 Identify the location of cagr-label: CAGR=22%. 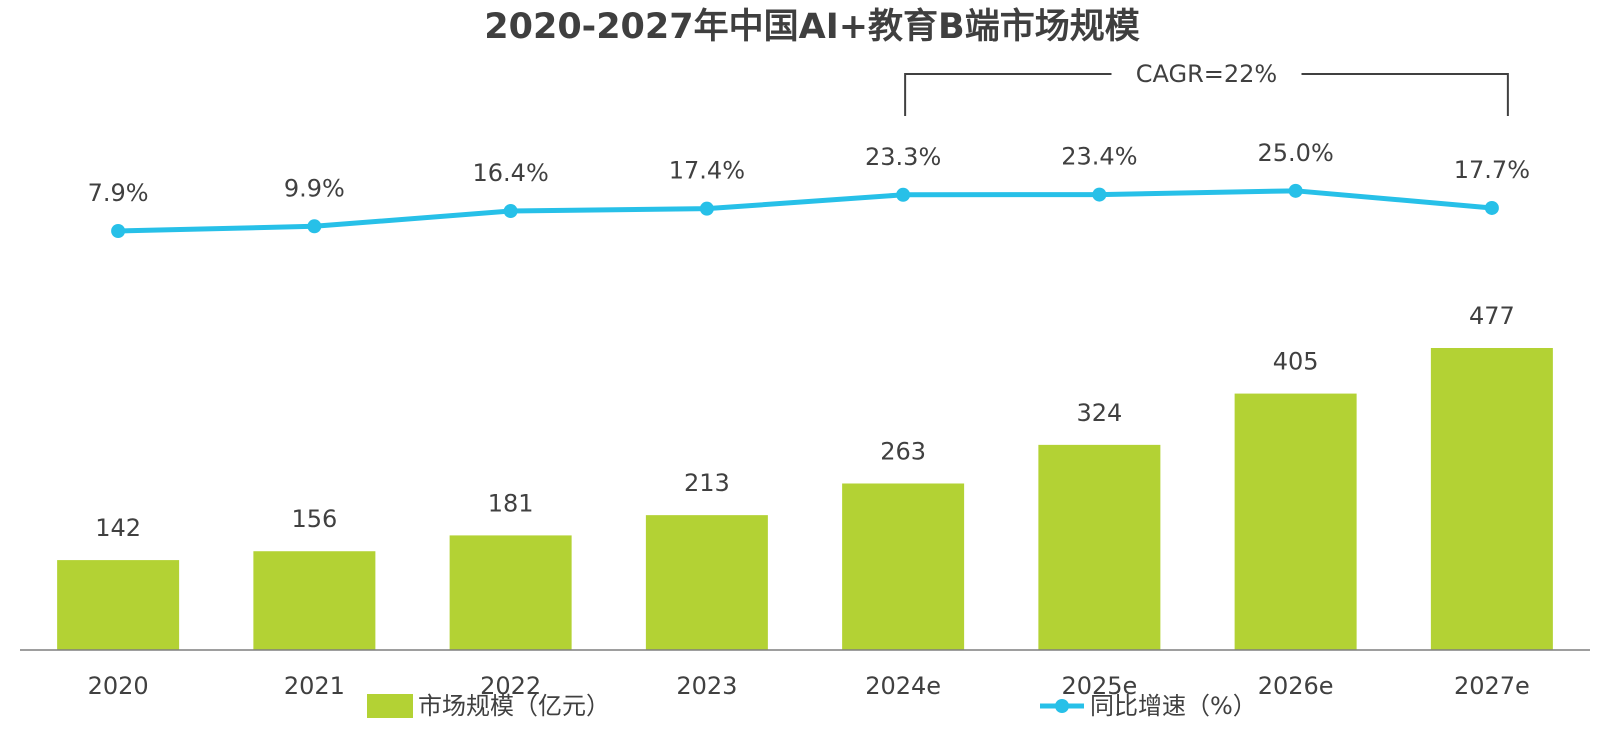
(1206, 74).